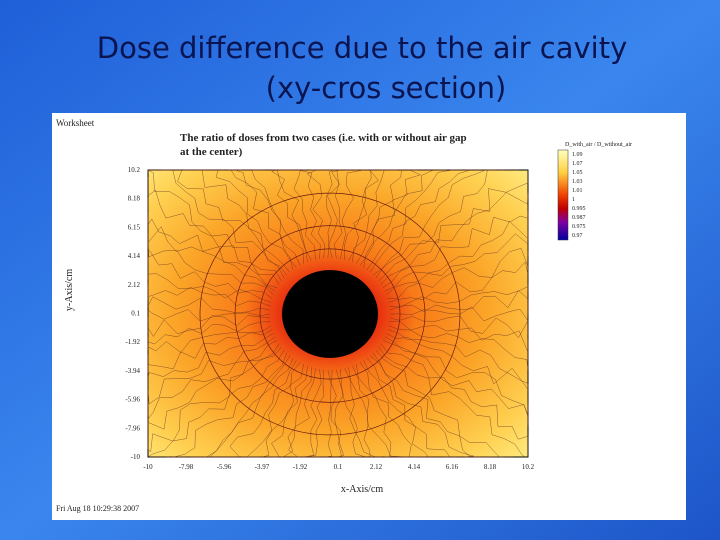  I want to click on x-tick-label: 8.18, so click(490, 467).